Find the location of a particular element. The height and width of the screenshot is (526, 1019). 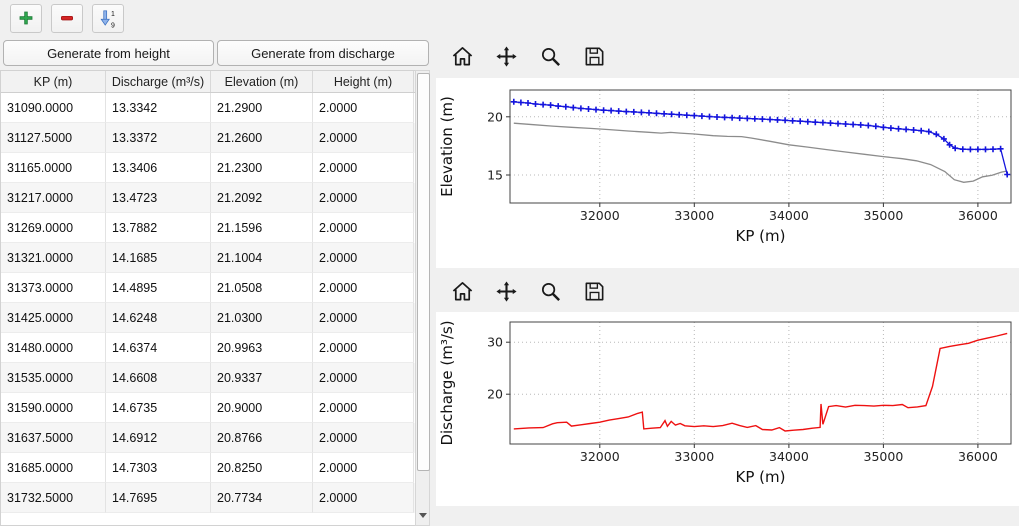

table-row: 31127.5000 13.3372 21.2600 2.0000 is located at coordinates (208, 138).